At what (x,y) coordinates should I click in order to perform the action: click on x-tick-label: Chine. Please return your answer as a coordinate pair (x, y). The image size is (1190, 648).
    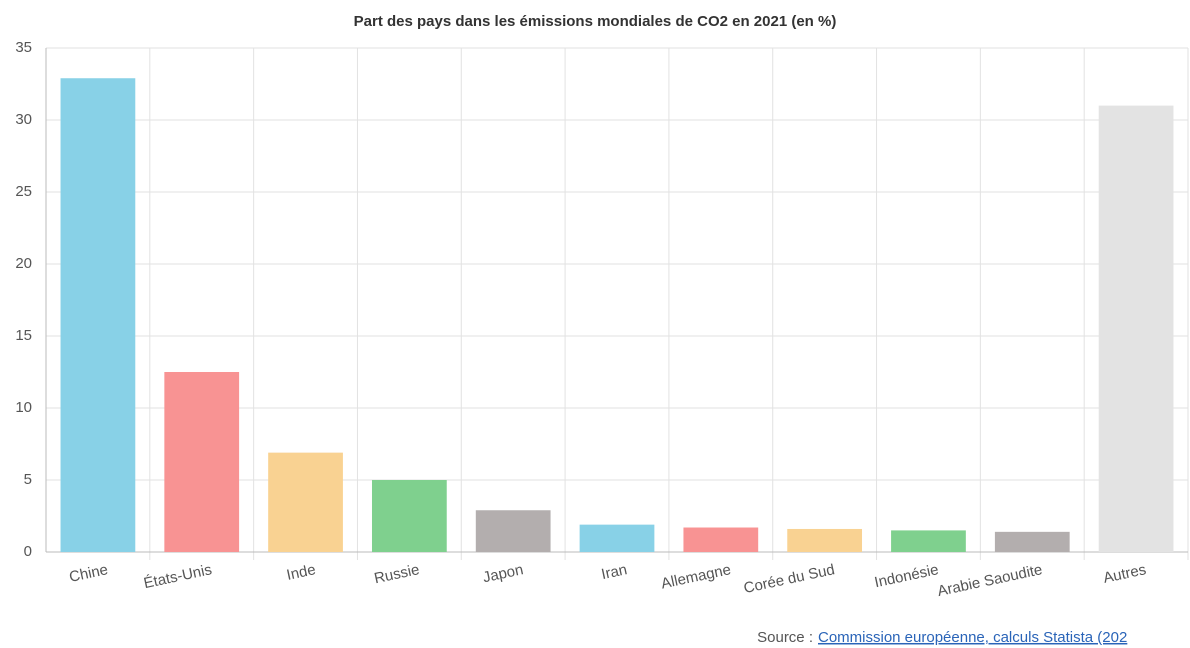
    Looking at the image, I should click on (89, 573).